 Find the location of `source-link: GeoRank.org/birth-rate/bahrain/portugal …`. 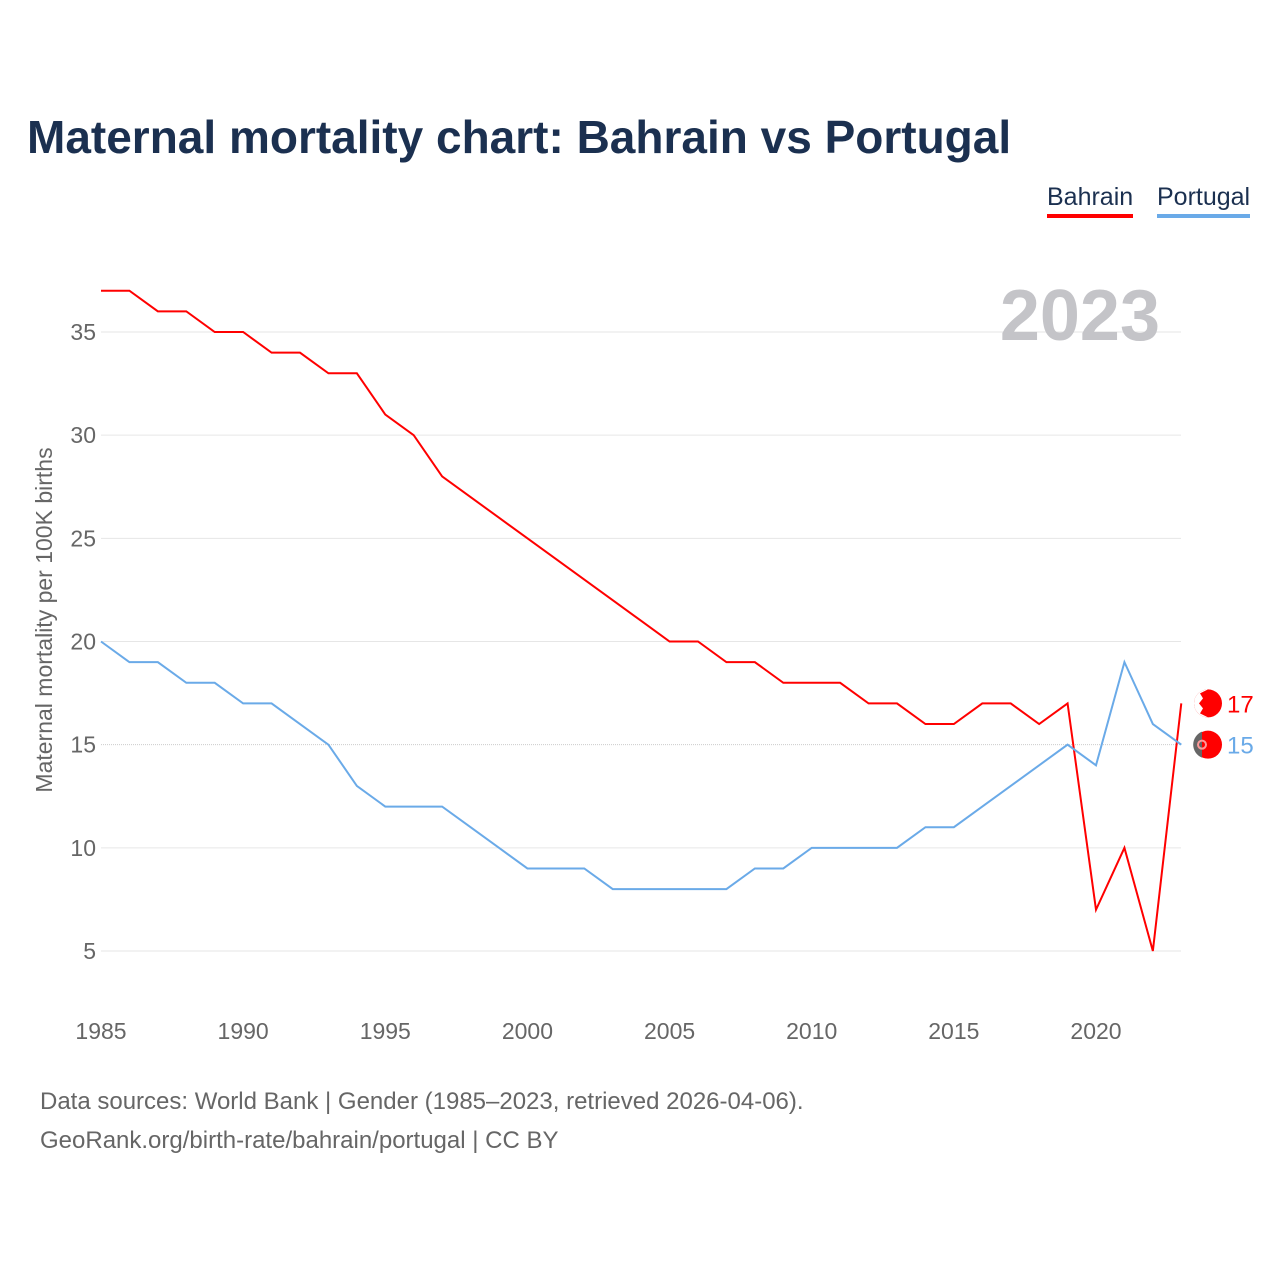

source-link: GeoRank.org/birth-rate/bahrain/portugal … is located at coordinates (299, 1140).